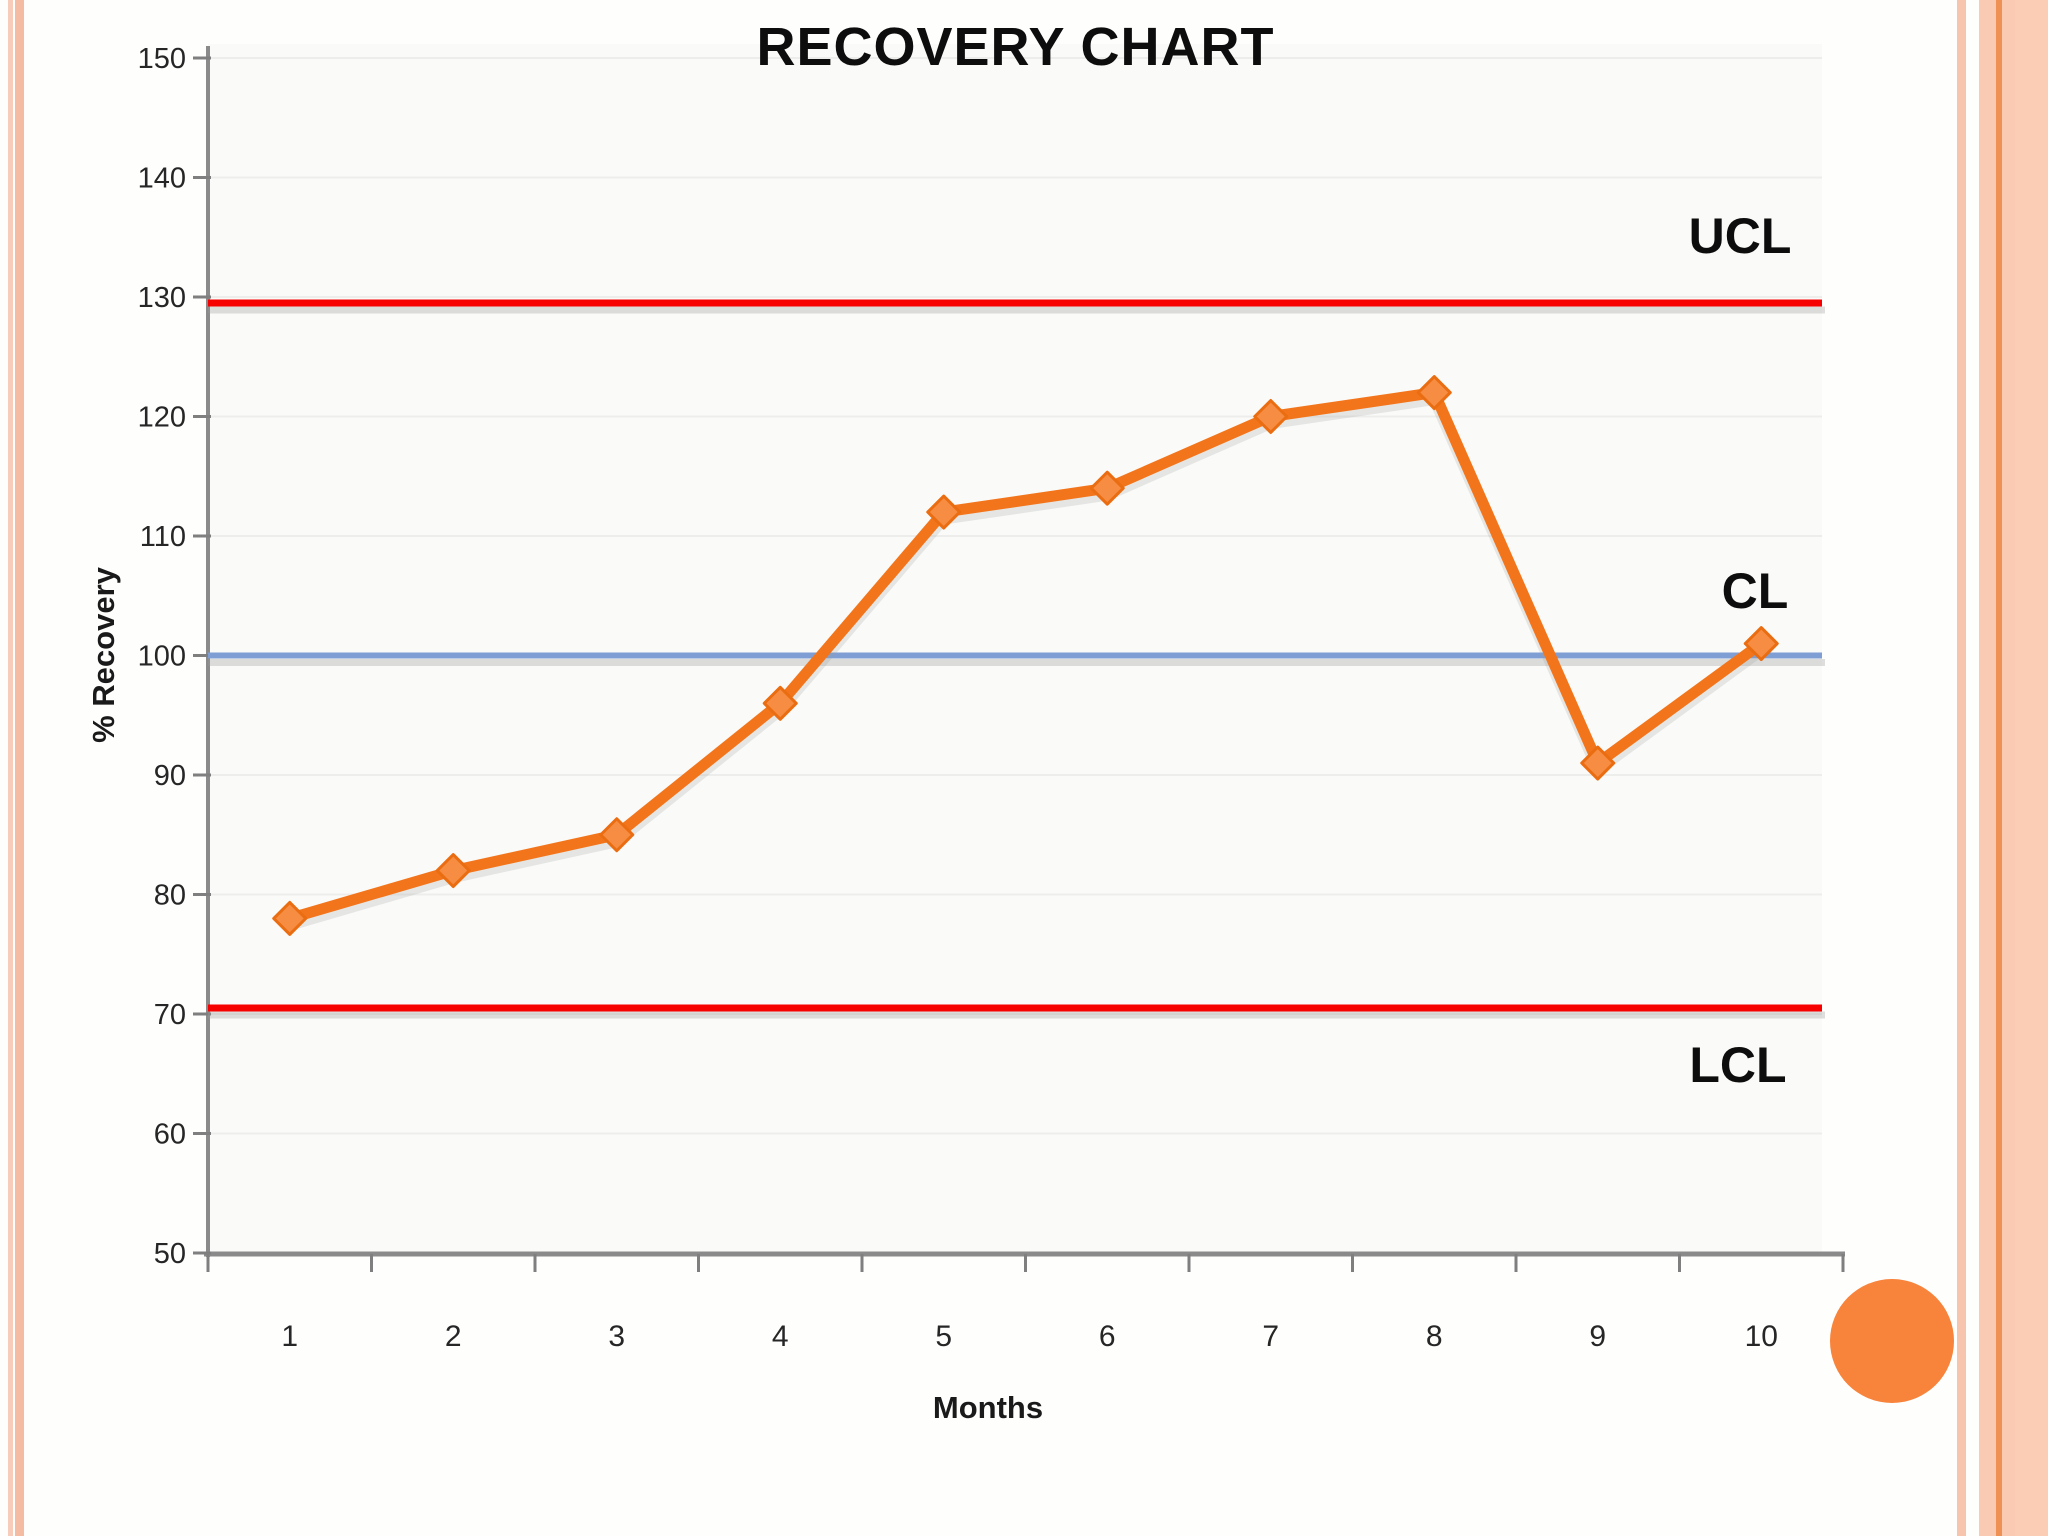 The height and width of the screenshot is (1536, 2048). What do you see at coordinates (1015, 47) in the screenshot?
I see `chart-title: RECOVERY CHART` at bounding box center [1015, 47].